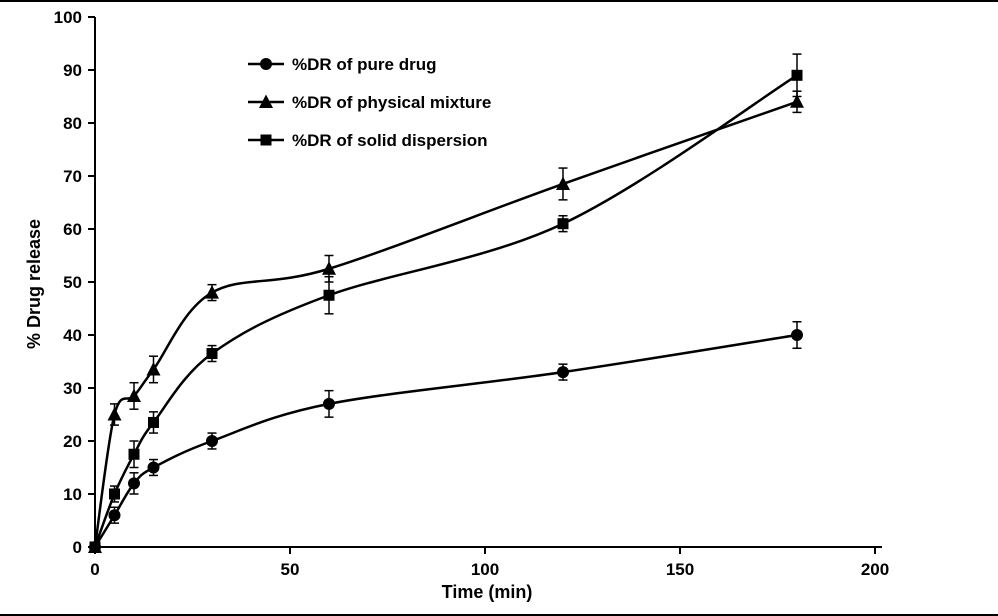  What do you see at coordinates (94, 569) in the screenshot?
I see `x-tick-label: 0` at bounding box center [94, 569].